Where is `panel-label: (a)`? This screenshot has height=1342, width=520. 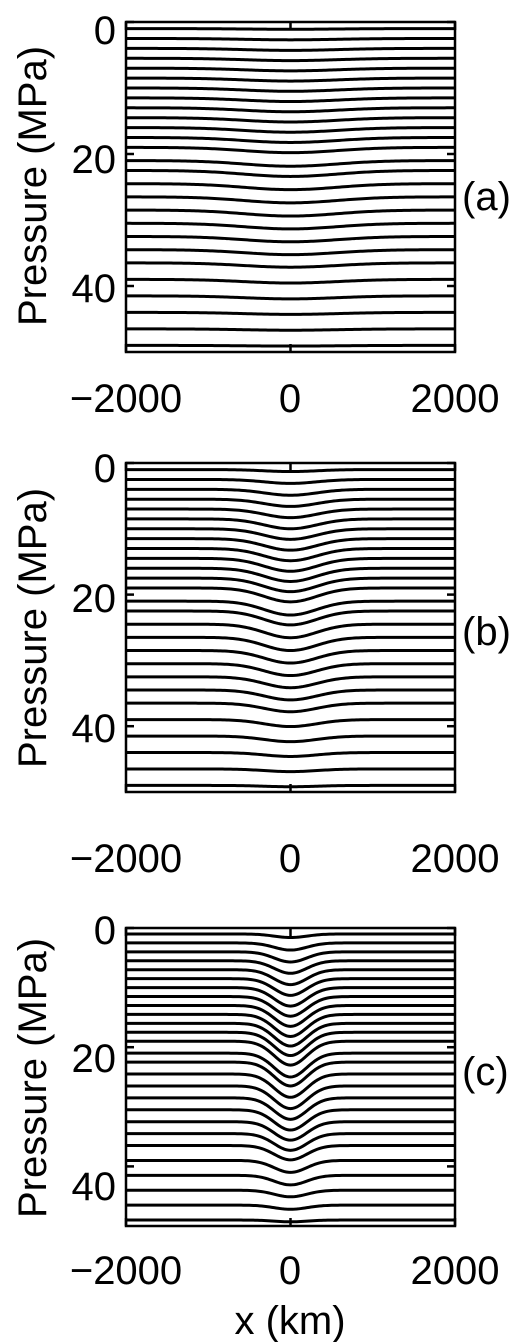
panel-label: (a) is located at coordinates (486, 197).